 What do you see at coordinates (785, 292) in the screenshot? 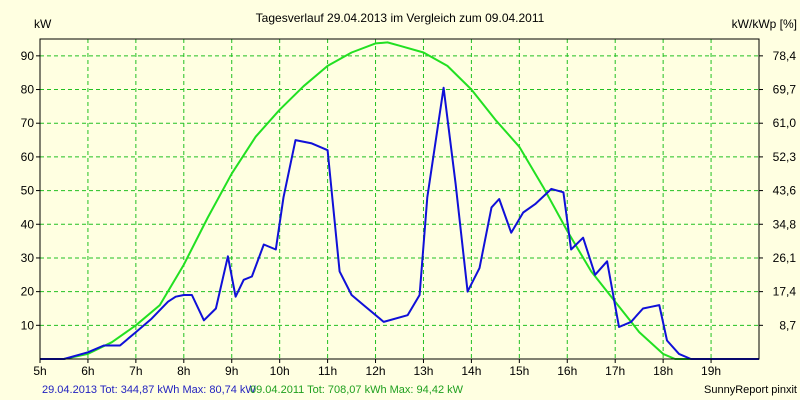
I see `y-tick-label-right: 17,4` at bounding box center [785, 292].